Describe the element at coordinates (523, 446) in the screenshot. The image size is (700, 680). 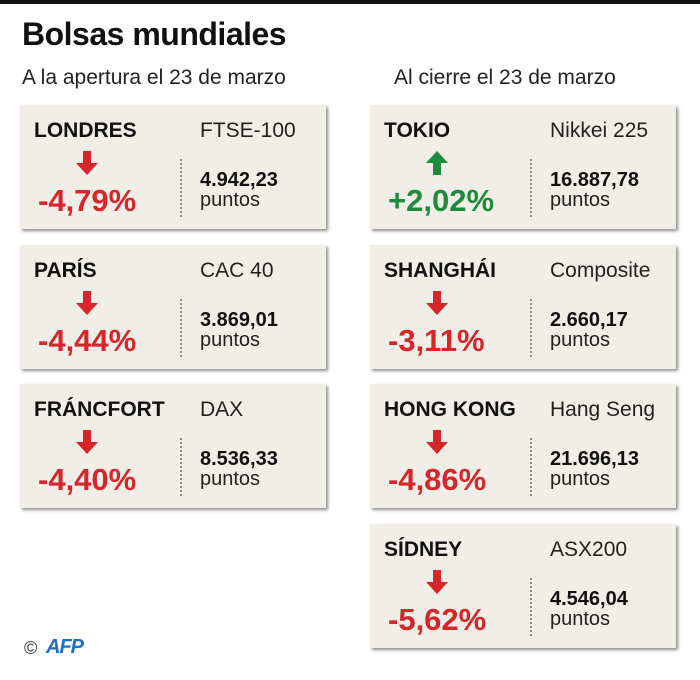
I see `market-card: HONG KONG Hang Seng -4,86% 21.696,13 puntos` at that location.